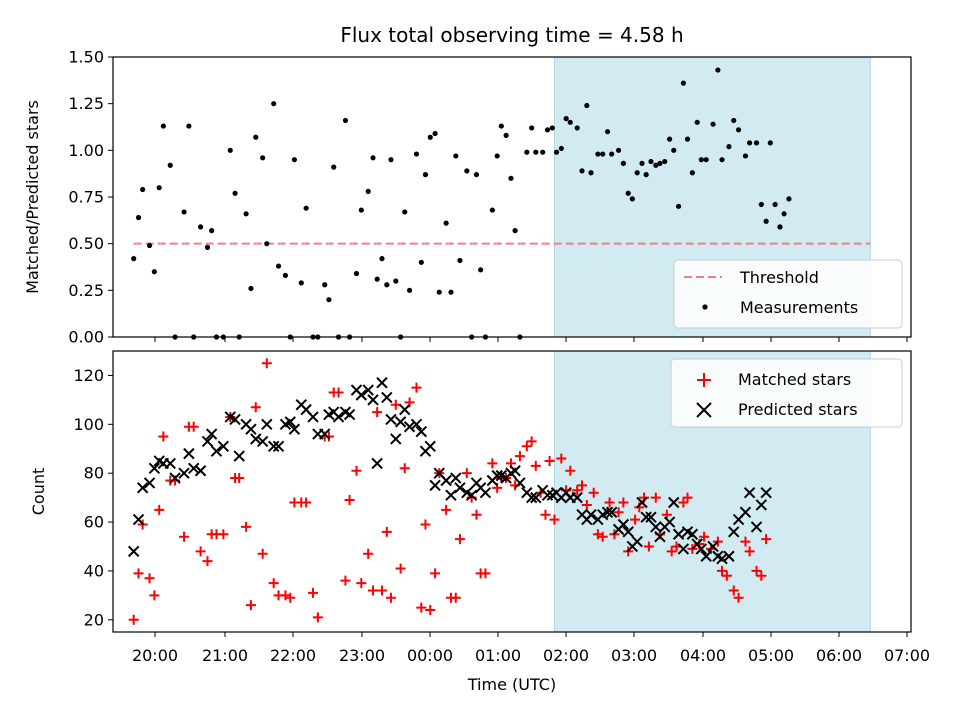 The image size is (960, 720). I want to click on x-axis-label: Time (UTC), so click(511, 684).